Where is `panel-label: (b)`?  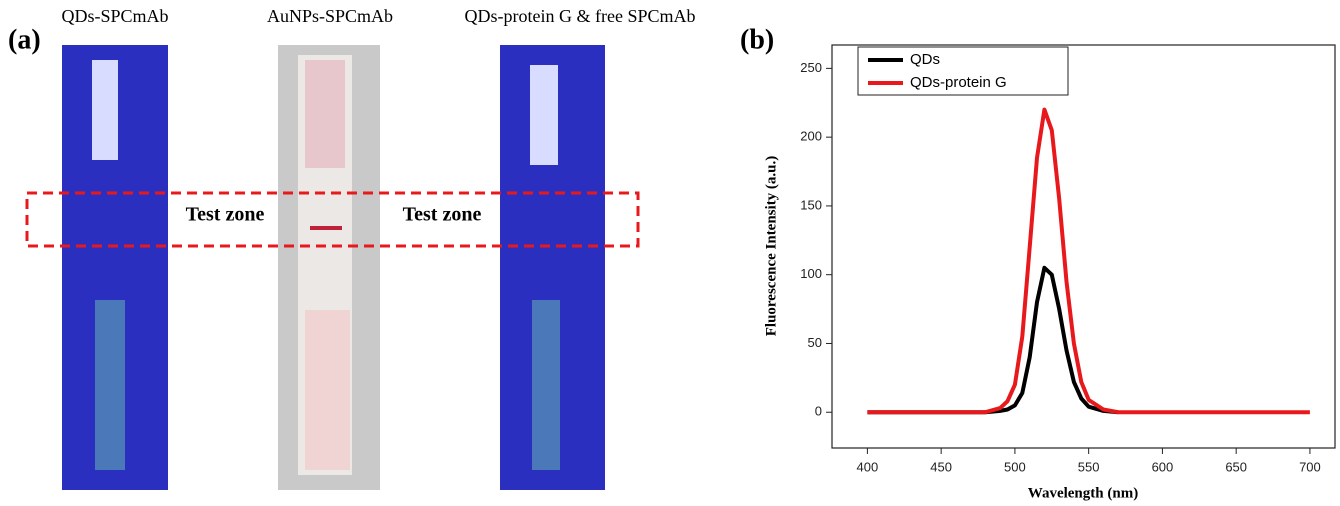 panel-label: (b) is located at coordinates (757, 39).